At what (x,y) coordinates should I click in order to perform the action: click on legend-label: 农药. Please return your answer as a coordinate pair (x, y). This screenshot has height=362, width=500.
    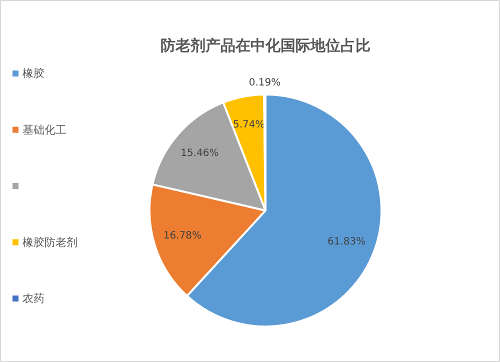
    Looking at the image, I should click on (33, 298).